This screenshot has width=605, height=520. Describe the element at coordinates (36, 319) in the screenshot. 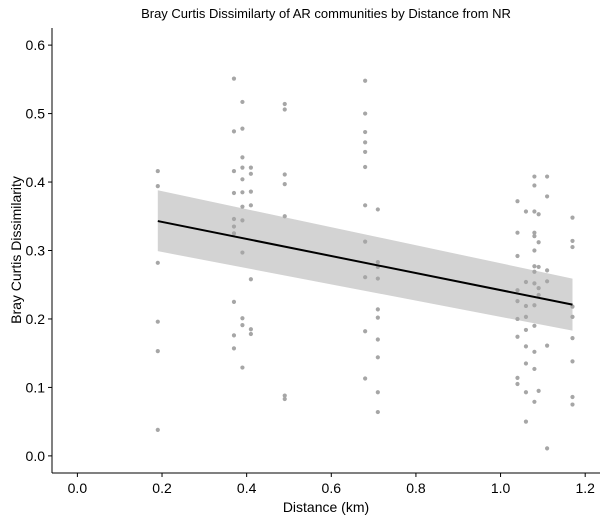

I see `y-tick-label: 0.2` at that location.